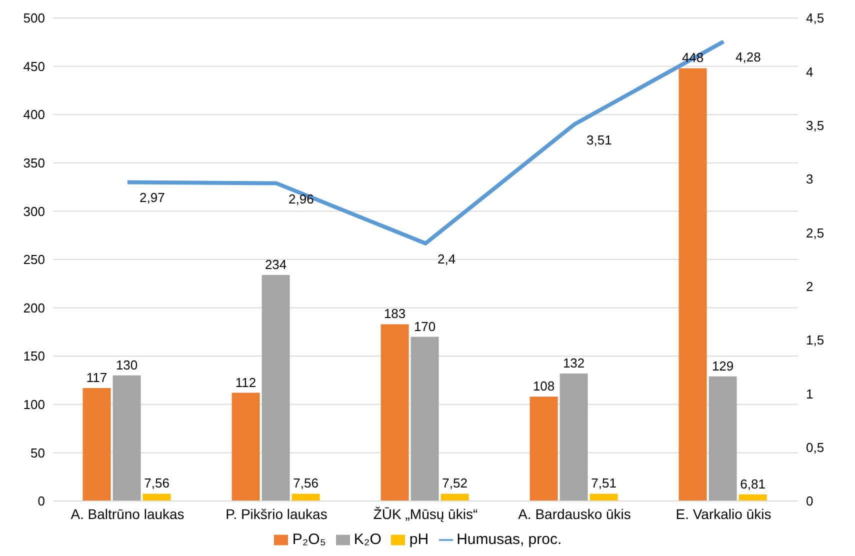 Image resolution: width=855 pixels, height=556 pixels. Describe the element at coordinates (34, 66) in the screenshot. I see `y-tick-label: 450` at that location.